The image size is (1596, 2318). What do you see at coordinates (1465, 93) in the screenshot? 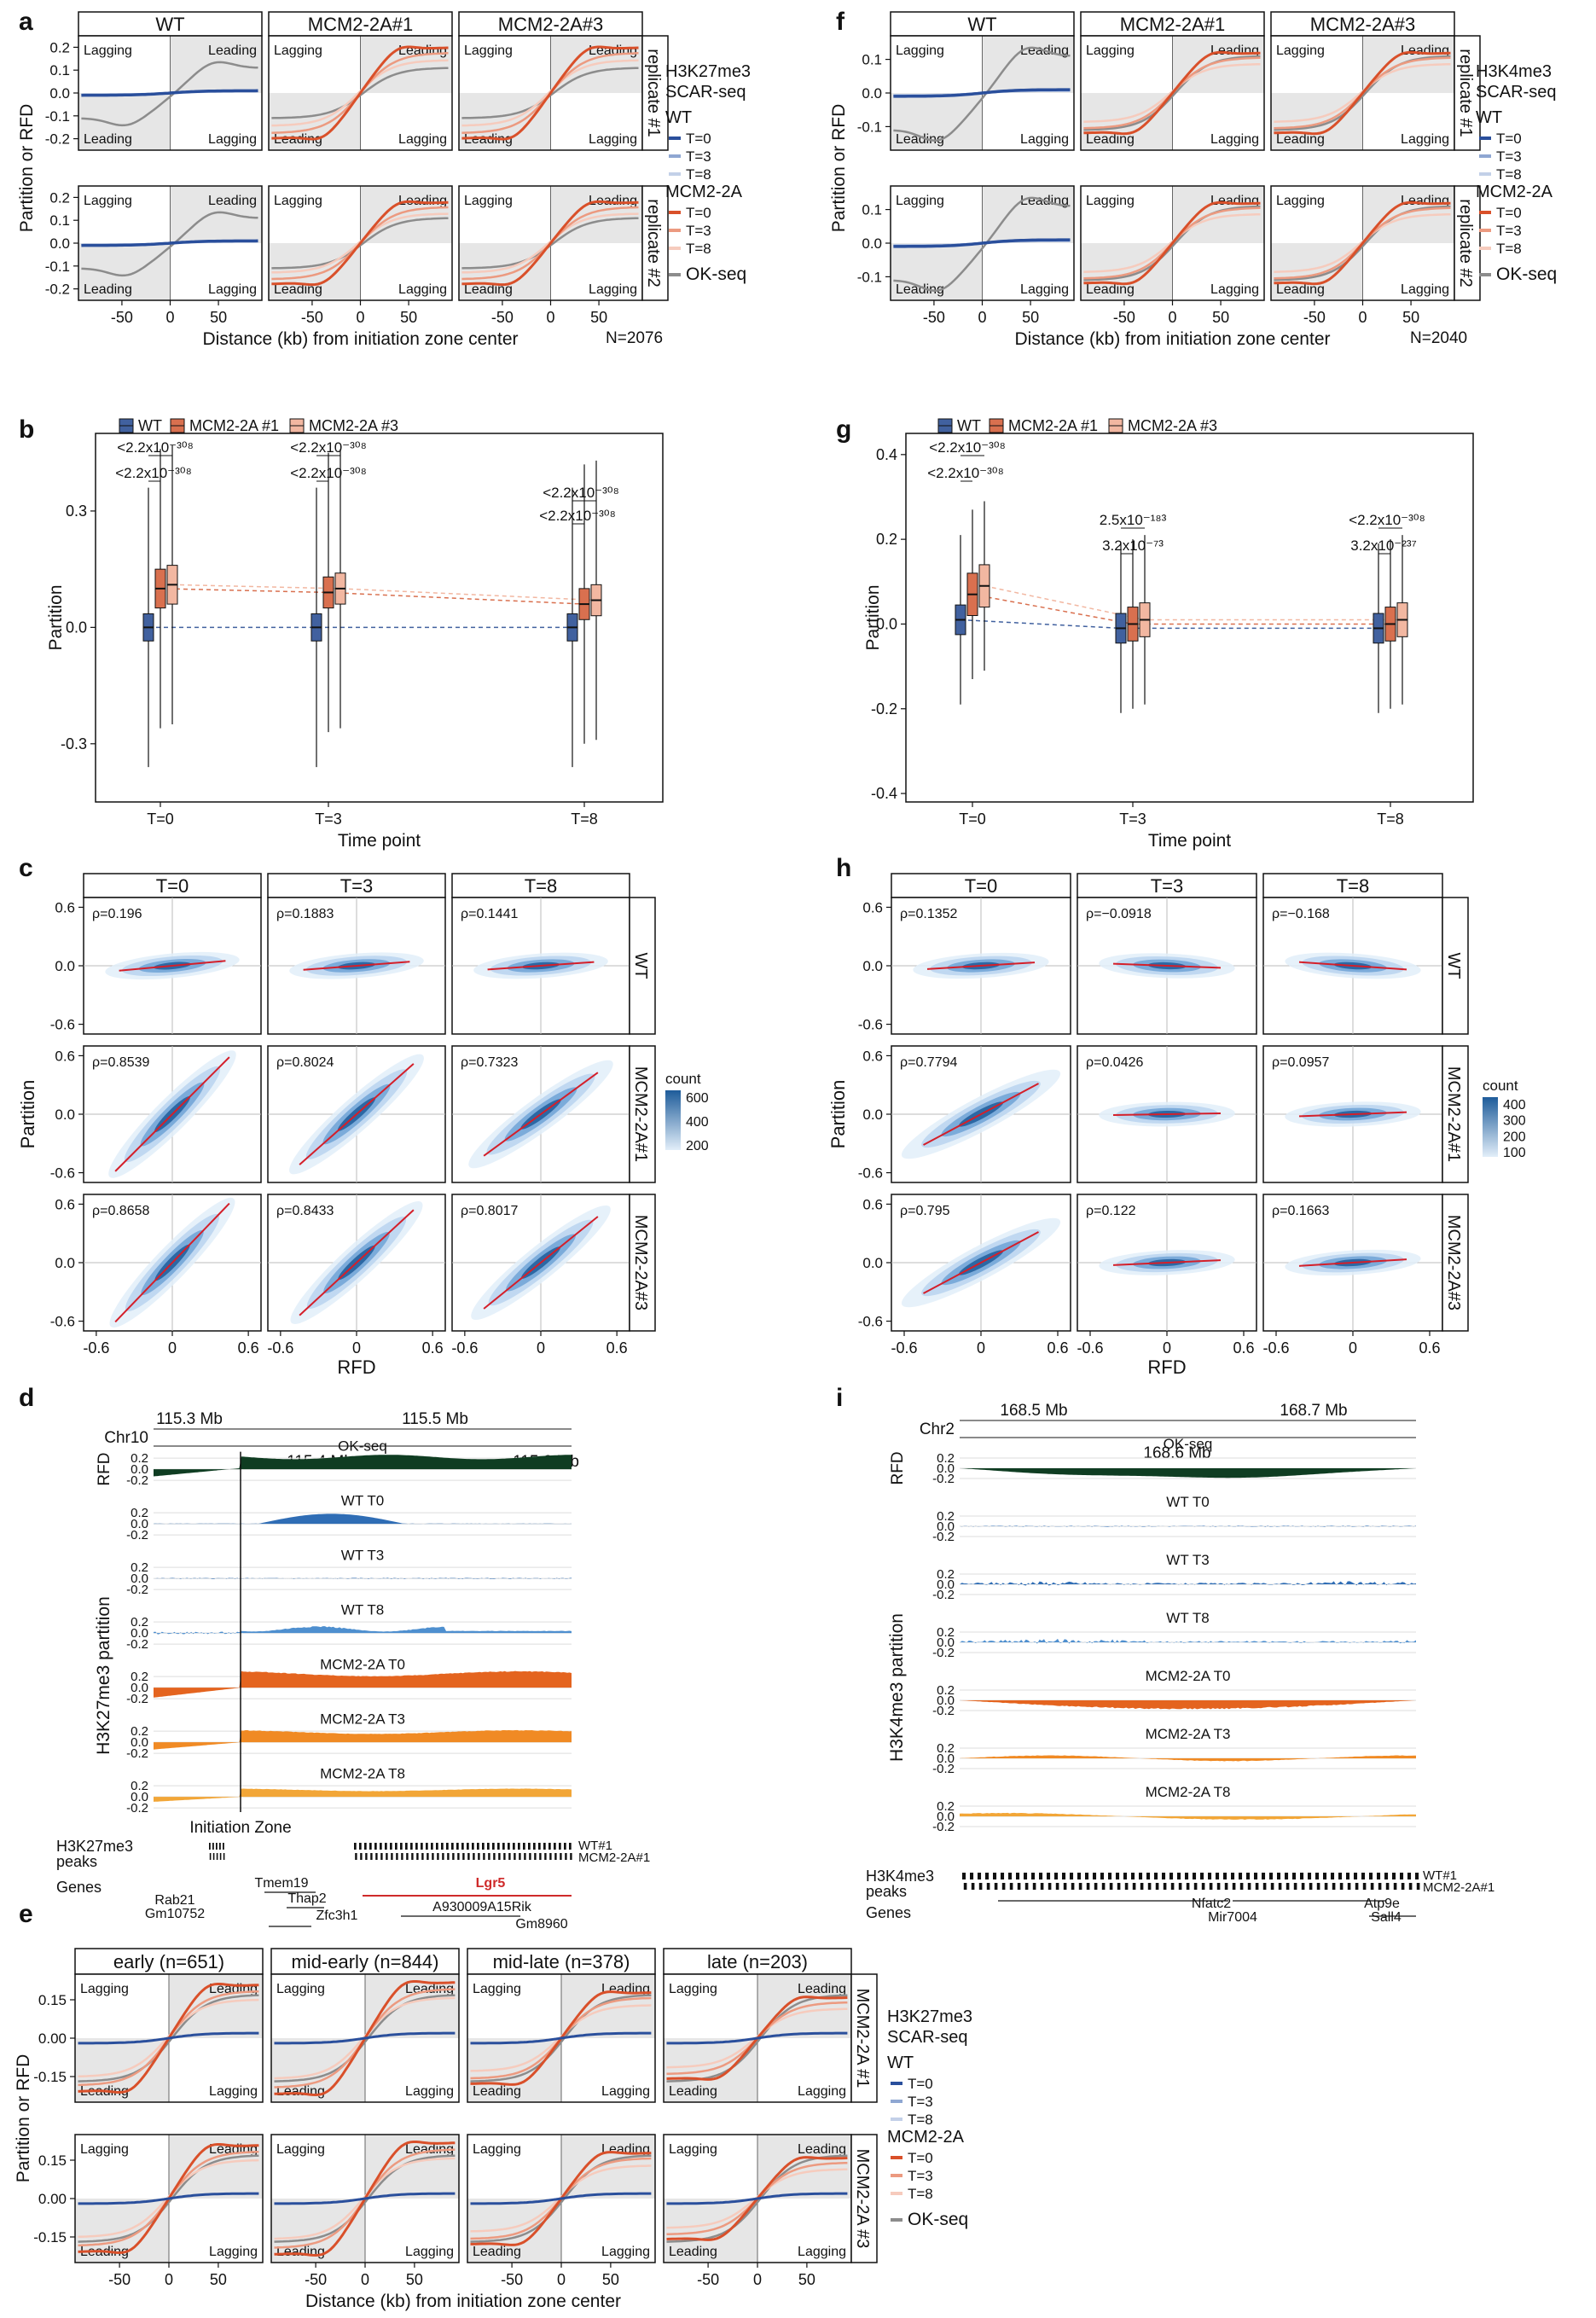
I see `row-title: replicate #1` at bounding box center [1465, 93].